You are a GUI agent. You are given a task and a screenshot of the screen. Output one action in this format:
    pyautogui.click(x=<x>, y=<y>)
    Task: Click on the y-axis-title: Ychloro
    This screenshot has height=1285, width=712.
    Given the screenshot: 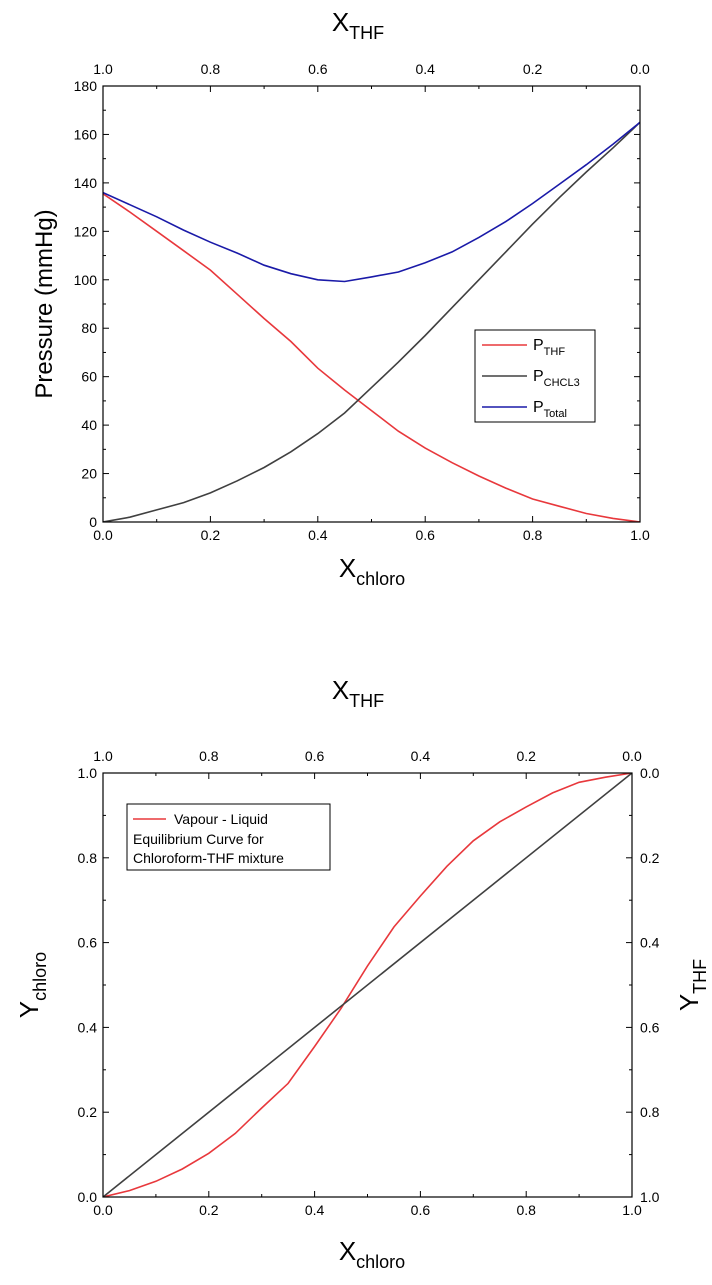 What is the action you would take?
    pyautogui.click(x=32, y=985)
    